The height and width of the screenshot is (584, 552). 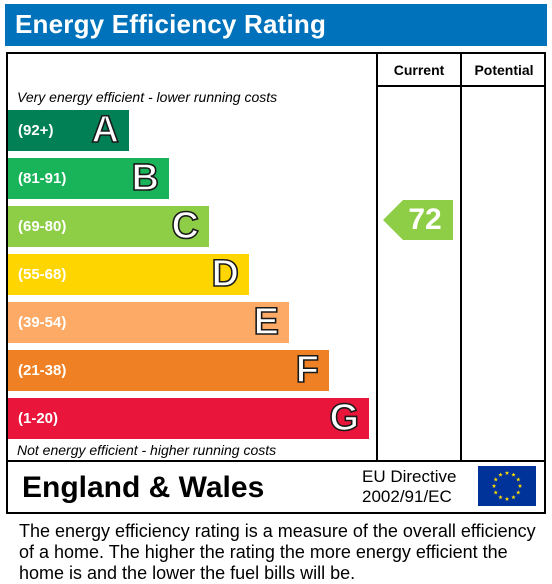 What do you see at coordinates (419, 70) in the screenshot?
I see `current-column-header: Current` at bounding box center [419, 70].